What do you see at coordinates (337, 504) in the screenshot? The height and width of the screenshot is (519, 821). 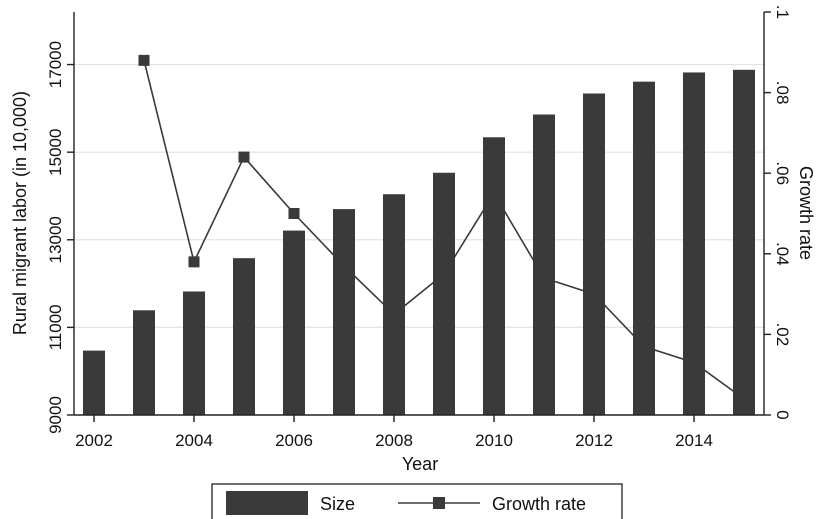 I see `legend-size-label: Size` at bounding box center [337, 504].